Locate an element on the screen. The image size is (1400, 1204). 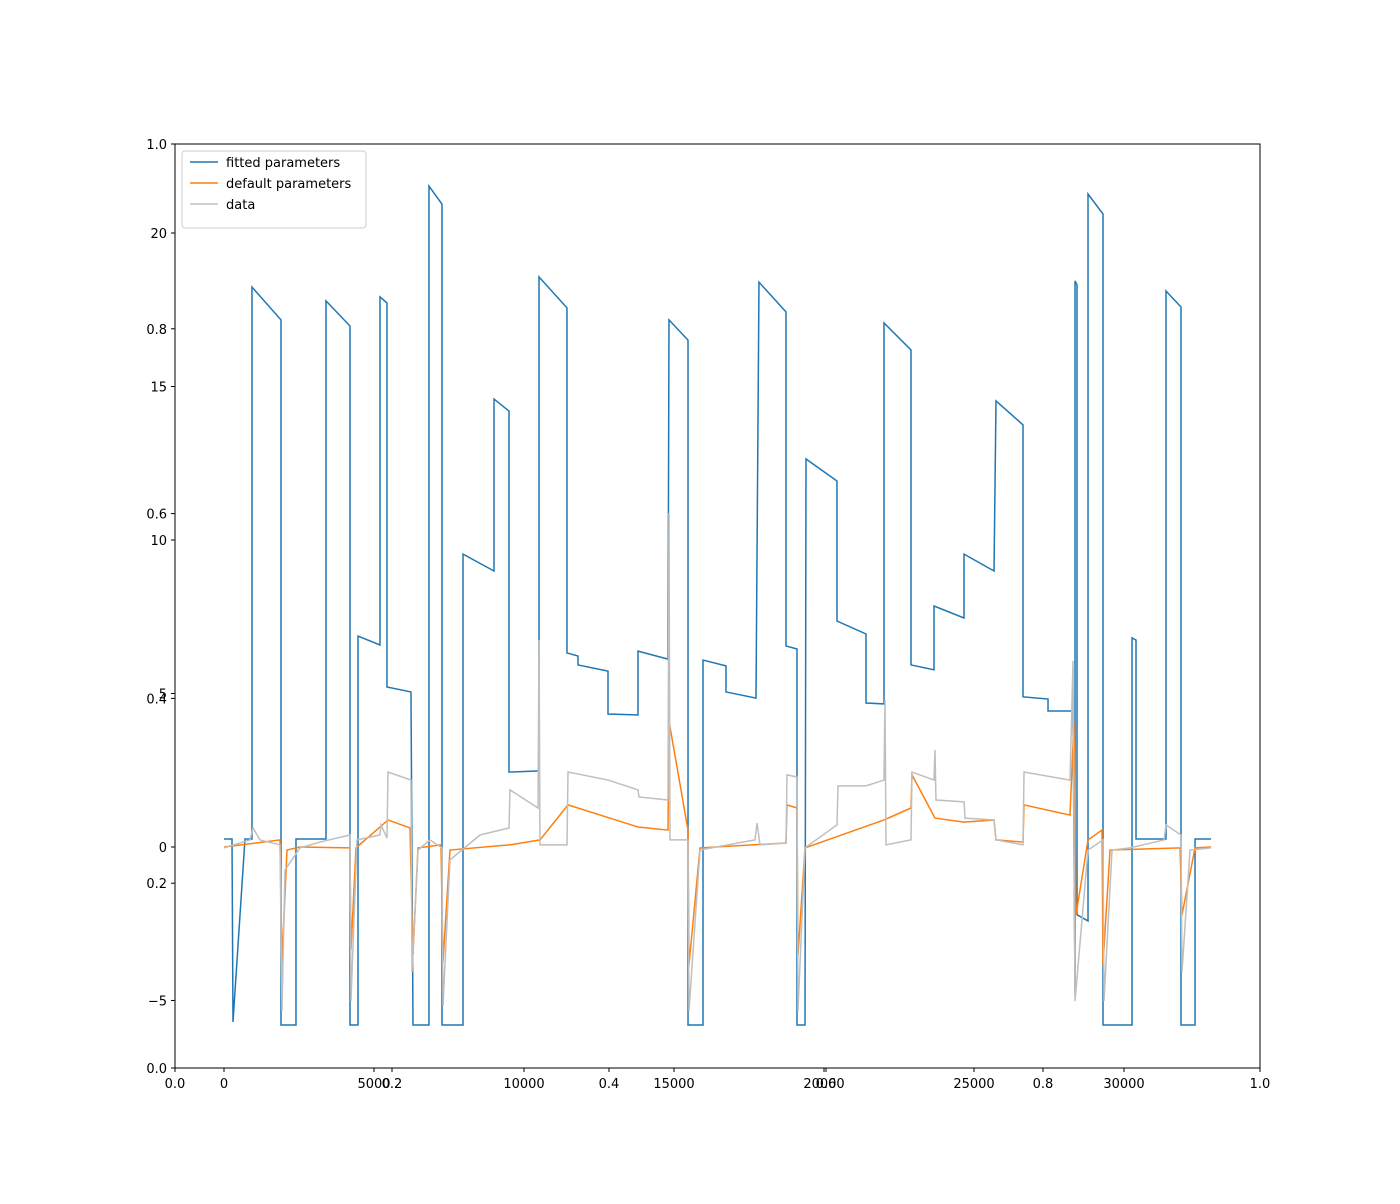
y-tick-label: 5 is located at coordinates (163, 694).